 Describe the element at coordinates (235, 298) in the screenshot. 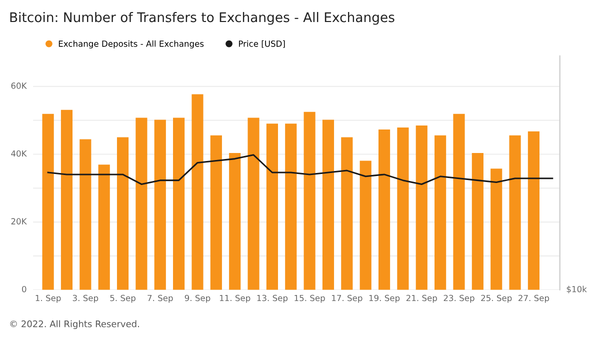

I see `x-tick-label: 11. Sep` at that location.